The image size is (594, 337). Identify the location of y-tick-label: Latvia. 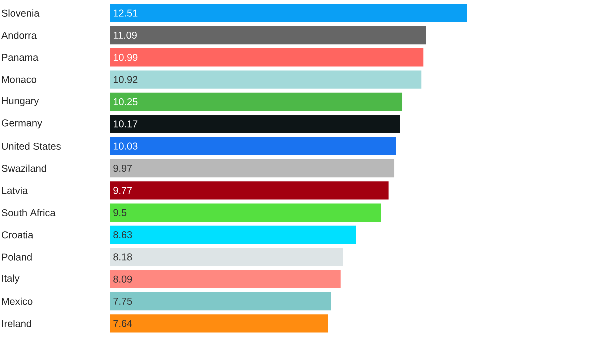
(15, 190).